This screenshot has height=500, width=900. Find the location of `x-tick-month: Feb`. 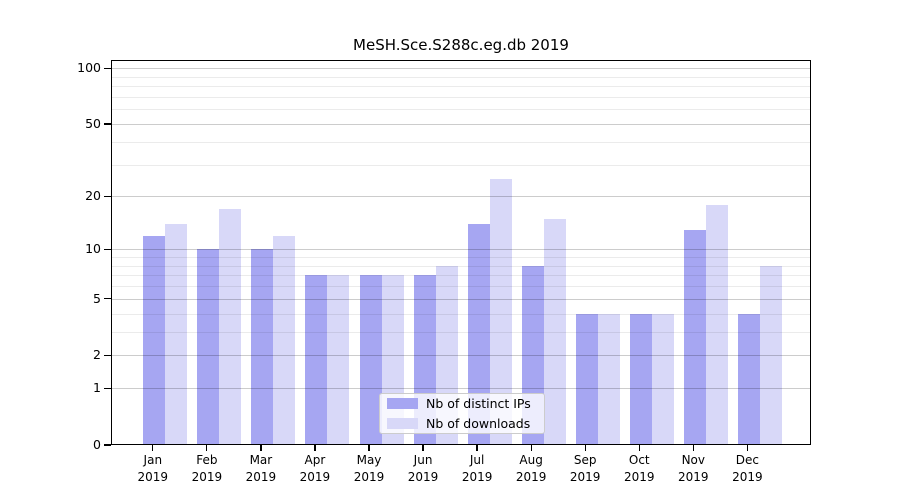

x-tick-month: Feb is located at coordinates (207, 460).